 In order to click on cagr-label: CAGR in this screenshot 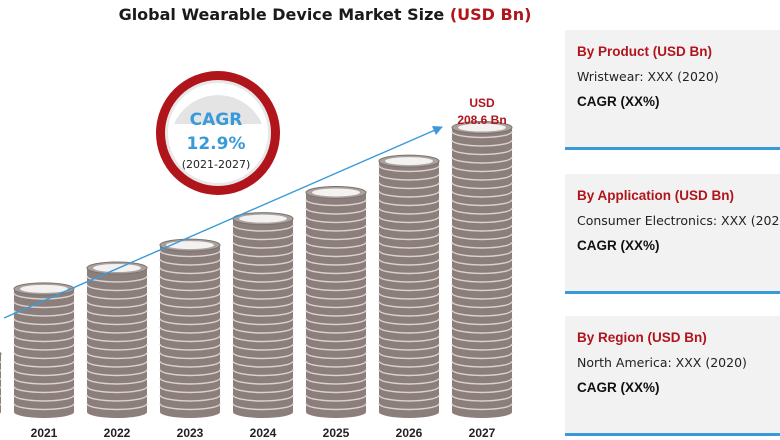, I will do `click(216, 120)`.